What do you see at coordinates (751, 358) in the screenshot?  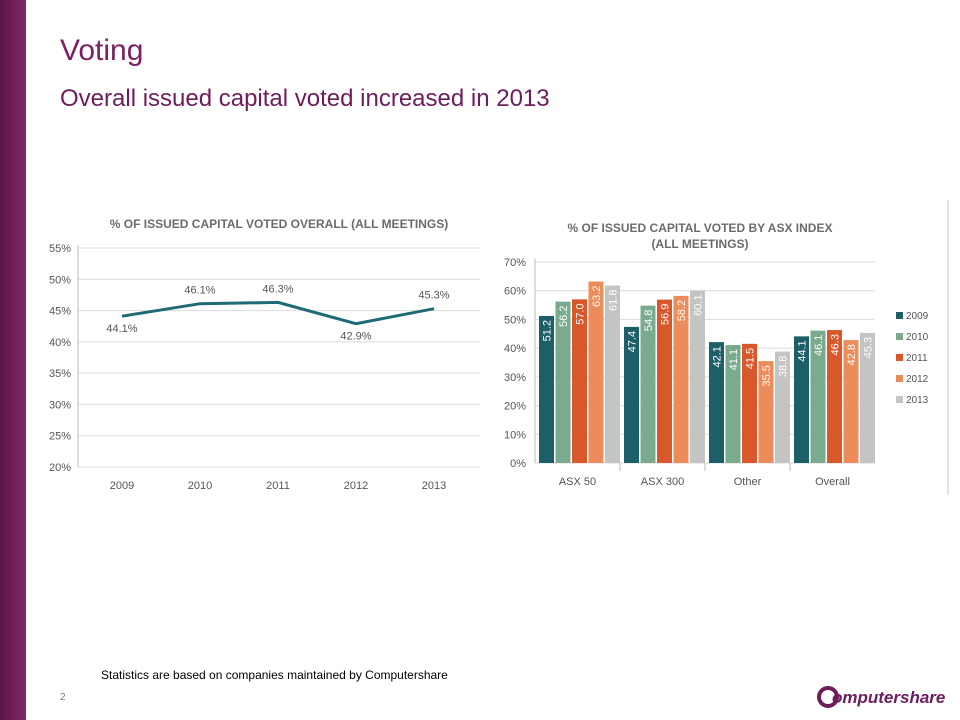 I see `bar-data-label: 41.5` at bounding box center [751, 358].